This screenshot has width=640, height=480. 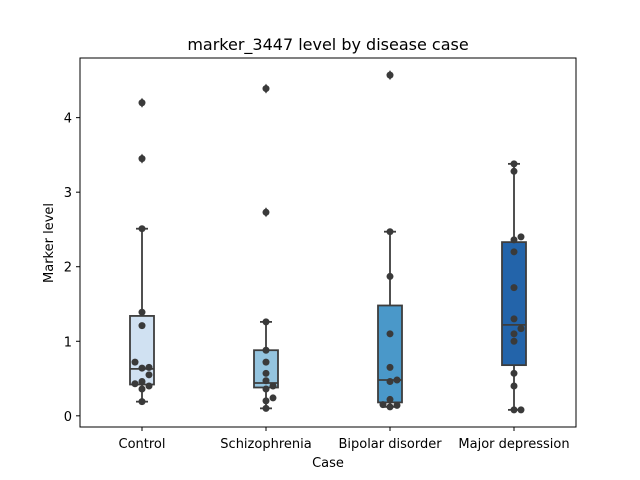 I want to click on box-major-depression, so click(x=514, y=304).